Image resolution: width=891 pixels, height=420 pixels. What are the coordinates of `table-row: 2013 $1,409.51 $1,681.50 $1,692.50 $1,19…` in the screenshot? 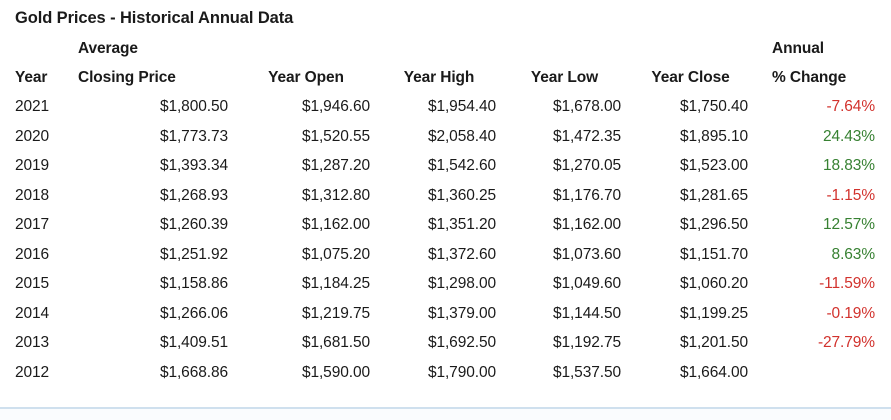 It's located at (445, 343).